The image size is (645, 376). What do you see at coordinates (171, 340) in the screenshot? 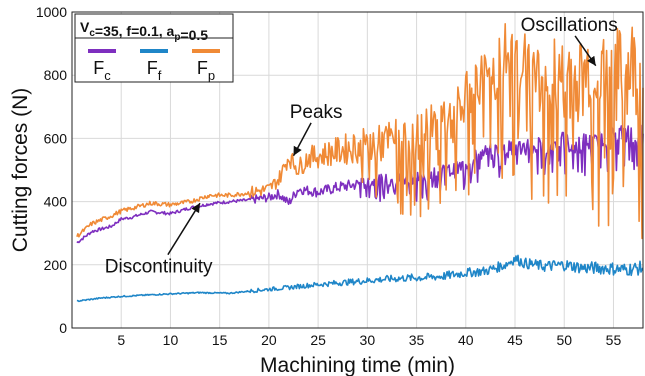
I see `x-tick-label: 10` at bounding box center [171, 340].